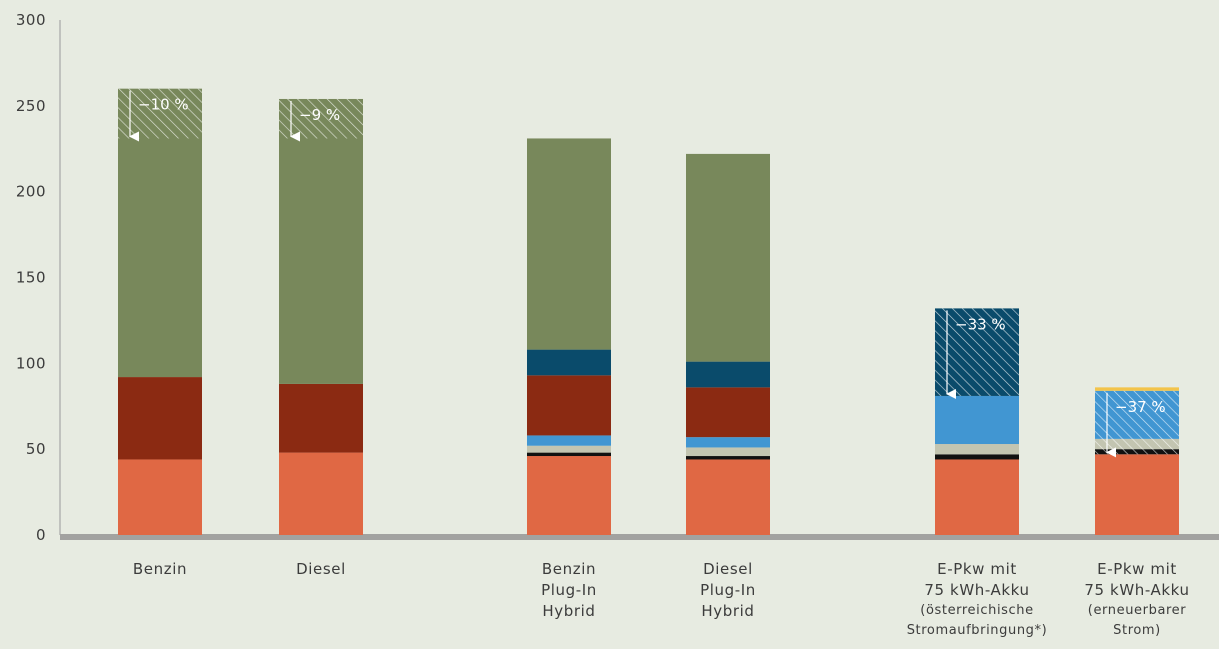 This screenshot has height=649, width=1219. I want to click on x-axis-baseline, so click(639, 537).